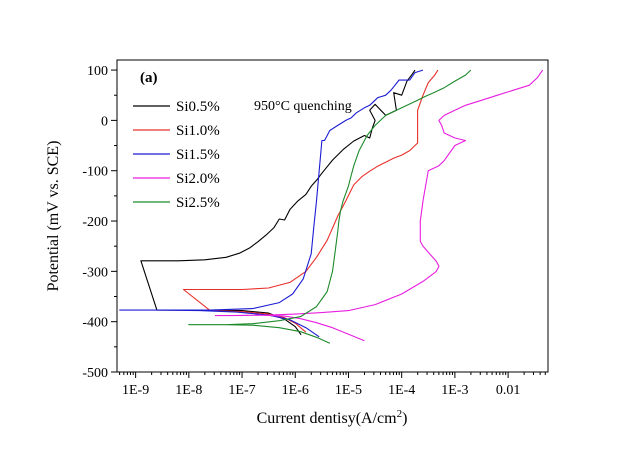 This screenshot has height=449, width=640. I want to click on x-tick-label: 1E-8, so click(188, 390).